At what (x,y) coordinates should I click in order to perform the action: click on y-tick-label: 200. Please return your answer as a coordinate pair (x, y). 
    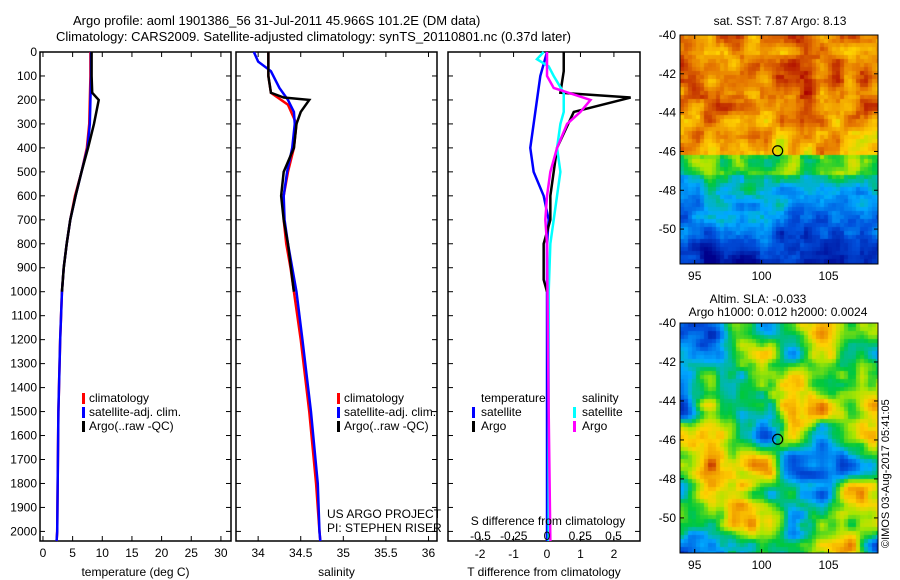
    Looking at the image, I should click on (27, 100).